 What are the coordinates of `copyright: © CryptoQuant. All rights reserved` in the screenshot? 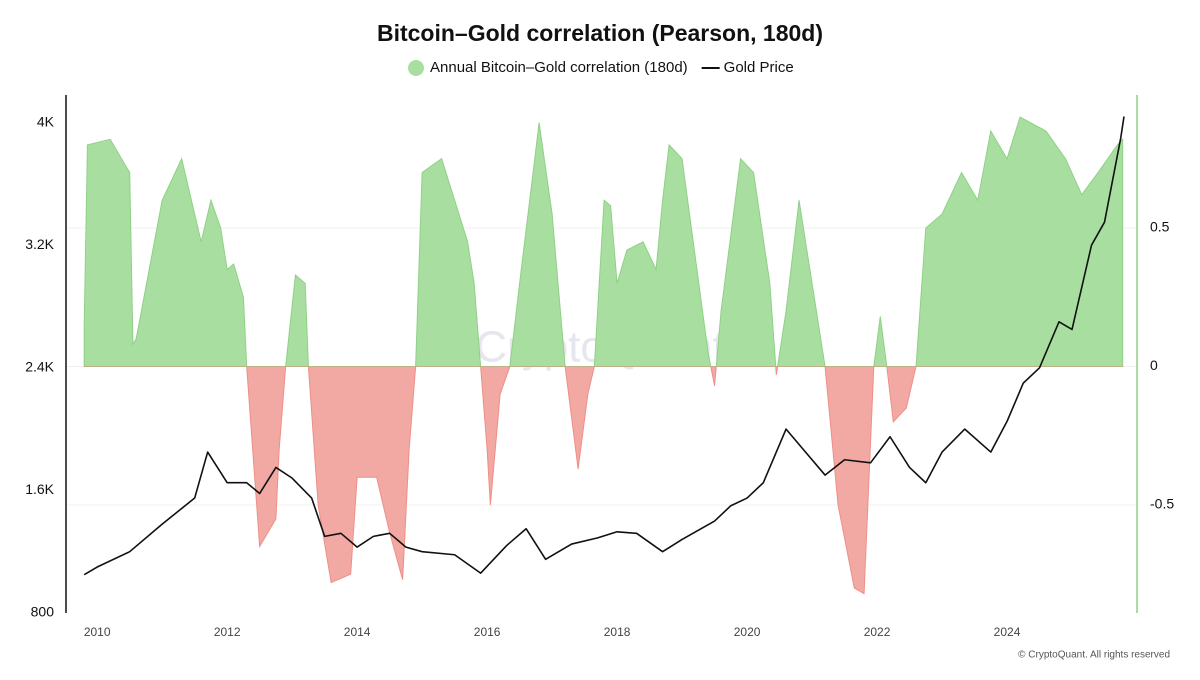 It's located at (1094, 655).